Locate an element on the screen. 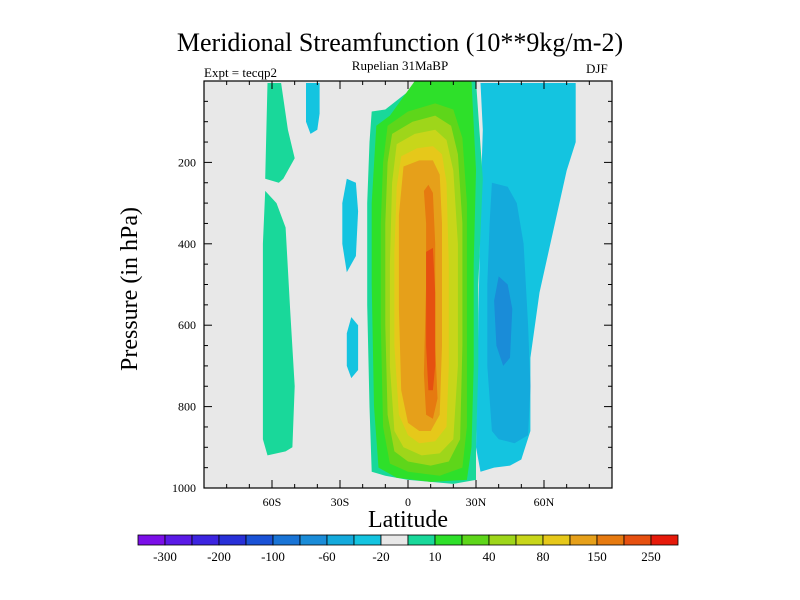  x-tick-label-1: 30S is located at coordinates (340, 502).